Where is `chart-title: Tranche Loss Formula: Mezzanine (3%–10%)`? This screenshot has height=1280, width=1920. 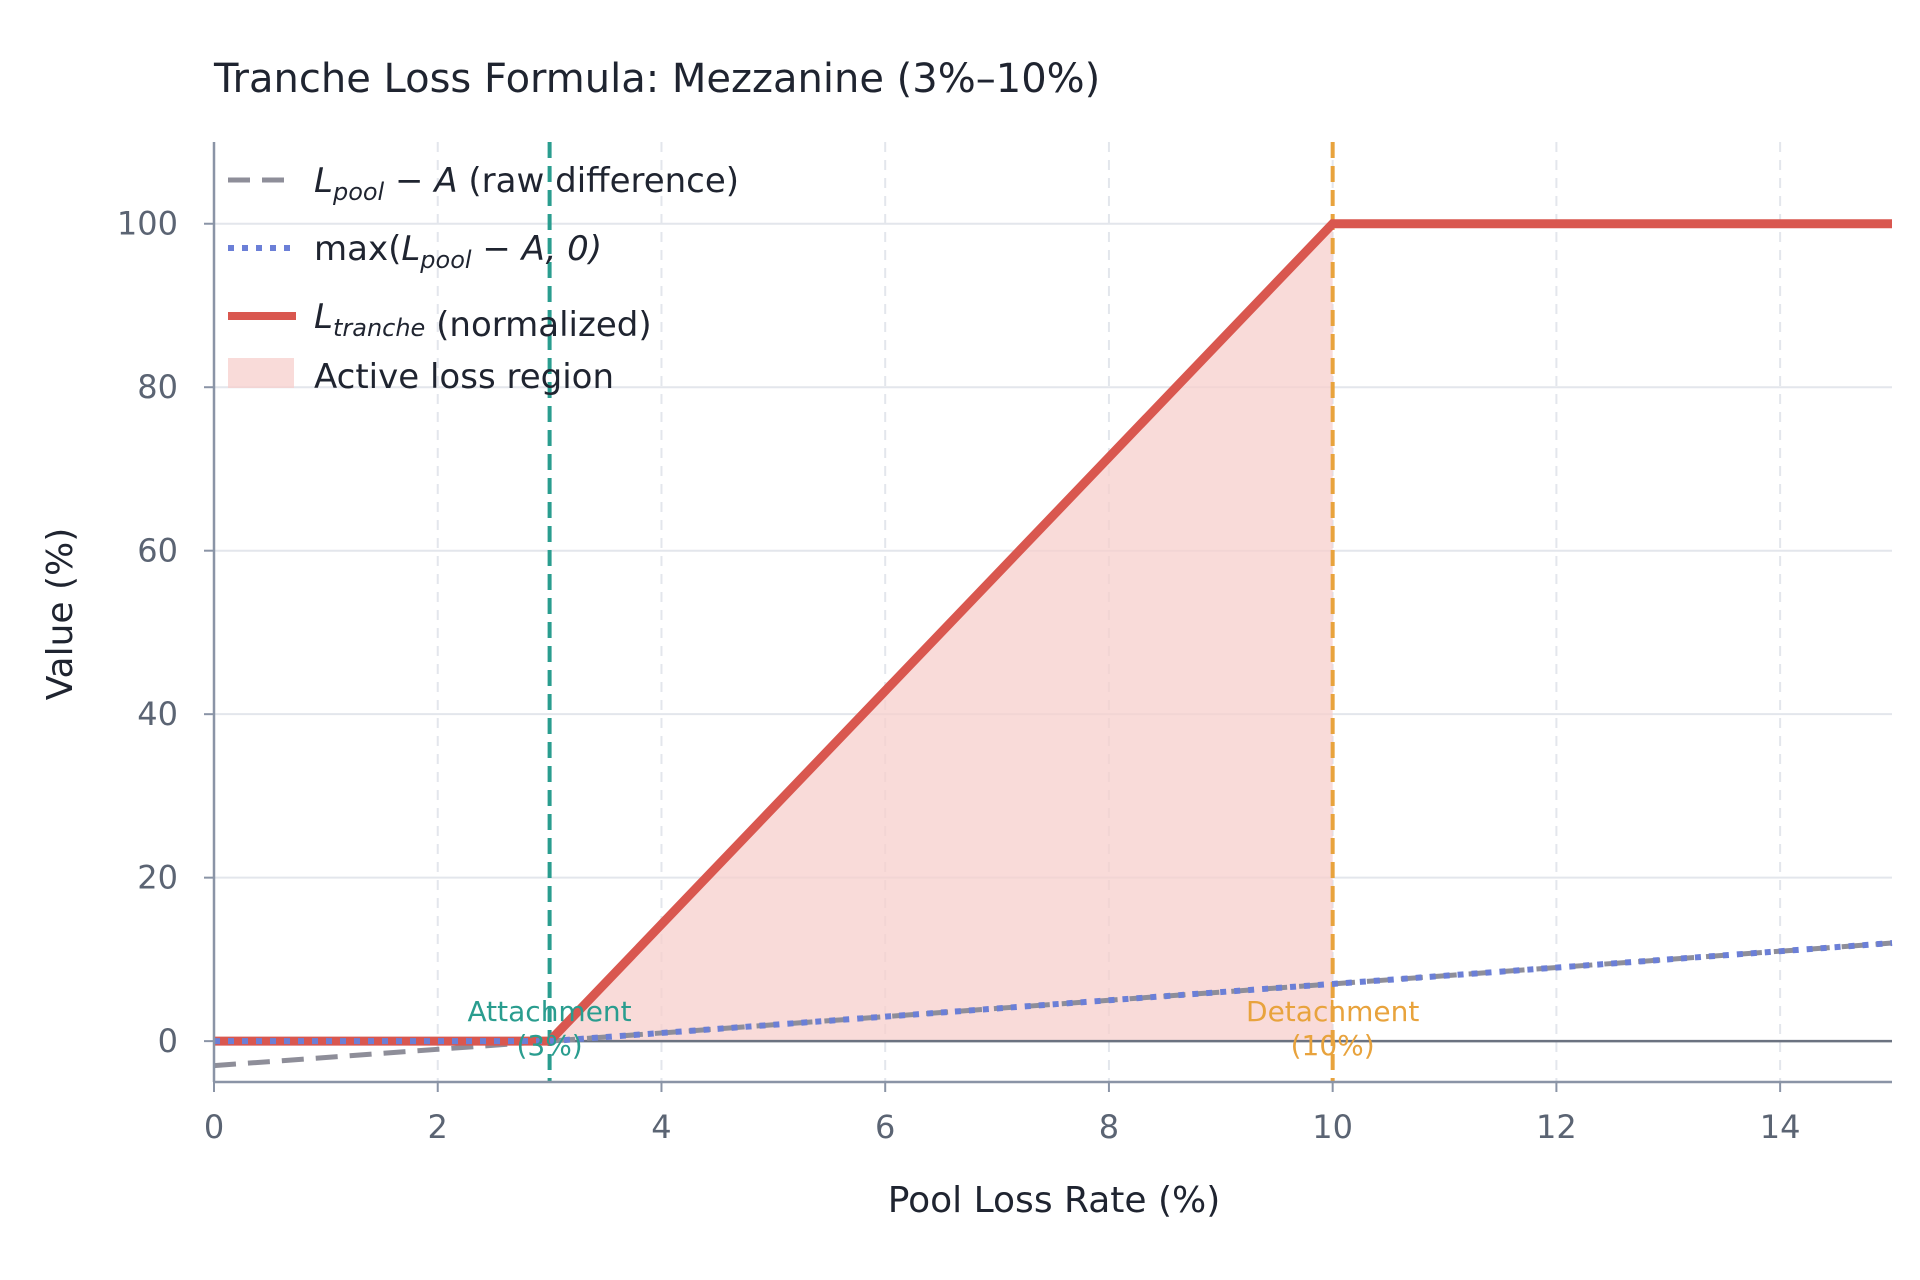
chart-title: Tranche Loss Formula: Mezzanine (3%–10%) is located at coordinates (656, 79).